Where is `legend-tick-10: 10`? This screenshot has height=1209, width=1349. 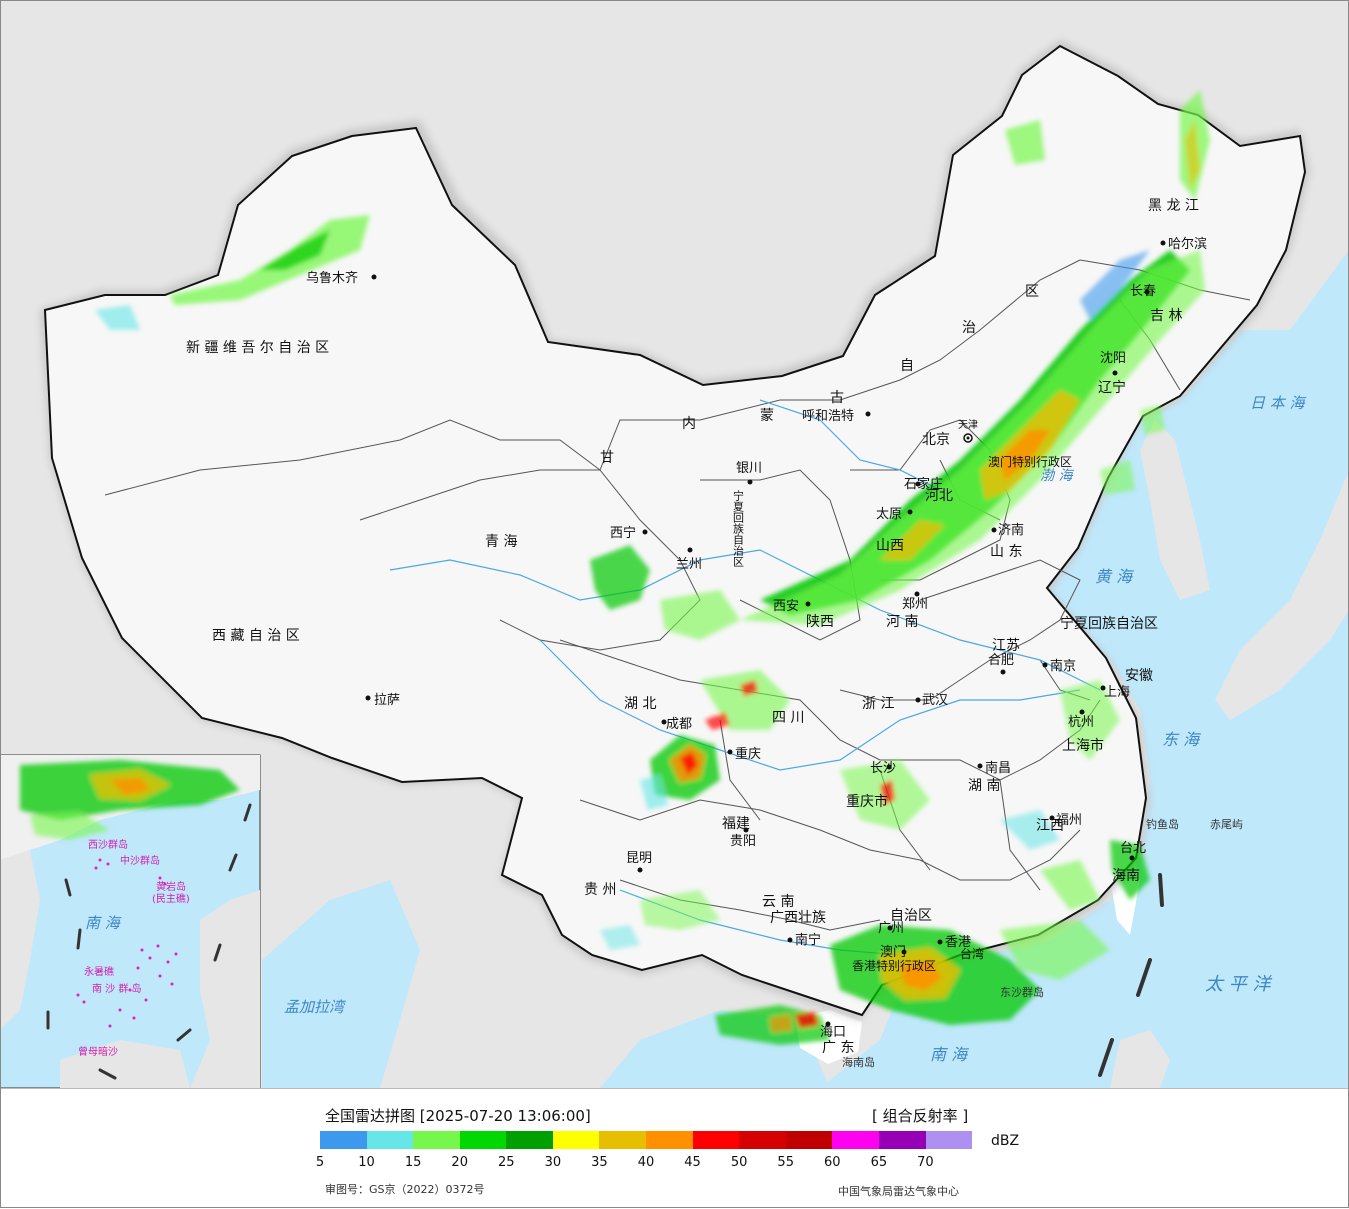
legend-tick-10: 10 is located at coordinates (366, 1162).